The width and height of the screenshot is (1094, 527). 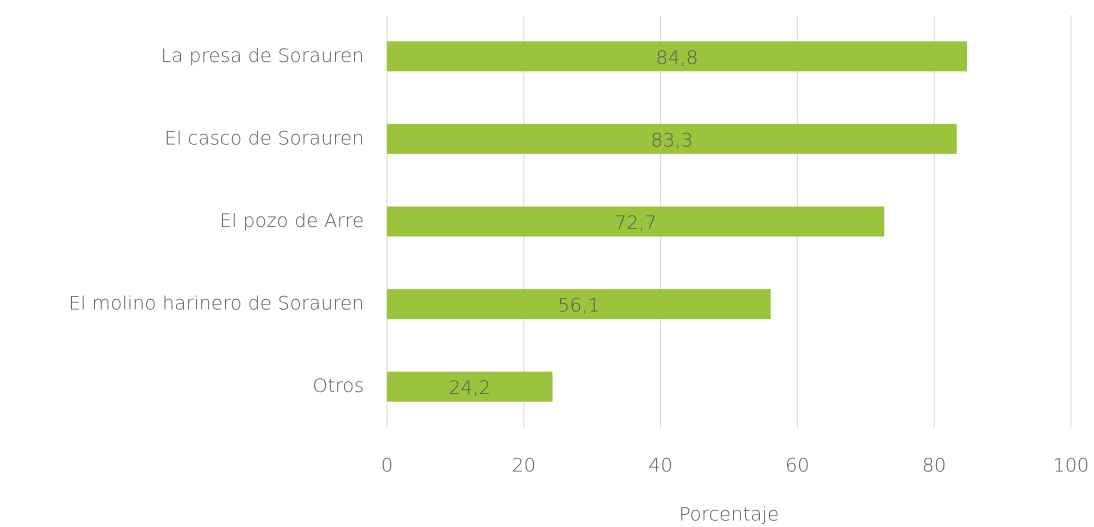 I want to click on y-tick-label: El casco de Sorauren, so click(x=264, y=138).